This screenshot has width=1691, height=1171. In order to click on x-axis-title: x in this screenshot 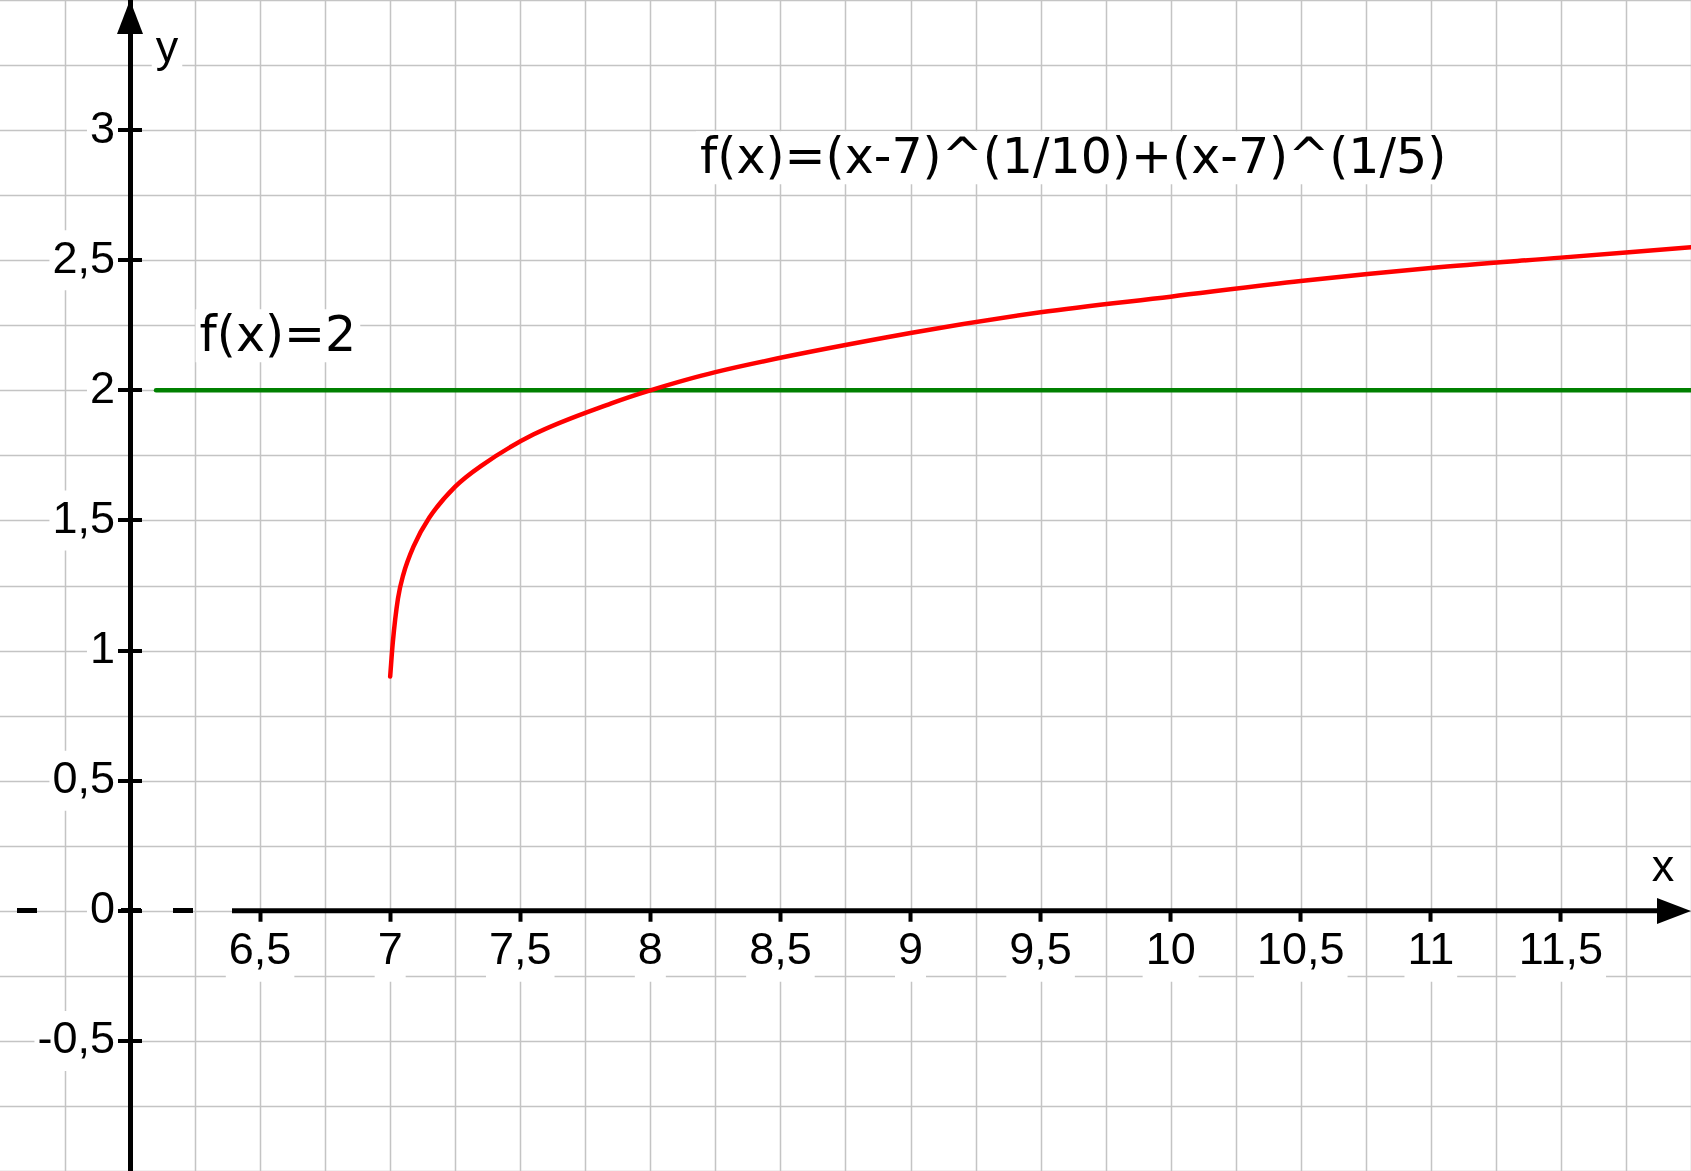, I will do `click(1663, 866)`.